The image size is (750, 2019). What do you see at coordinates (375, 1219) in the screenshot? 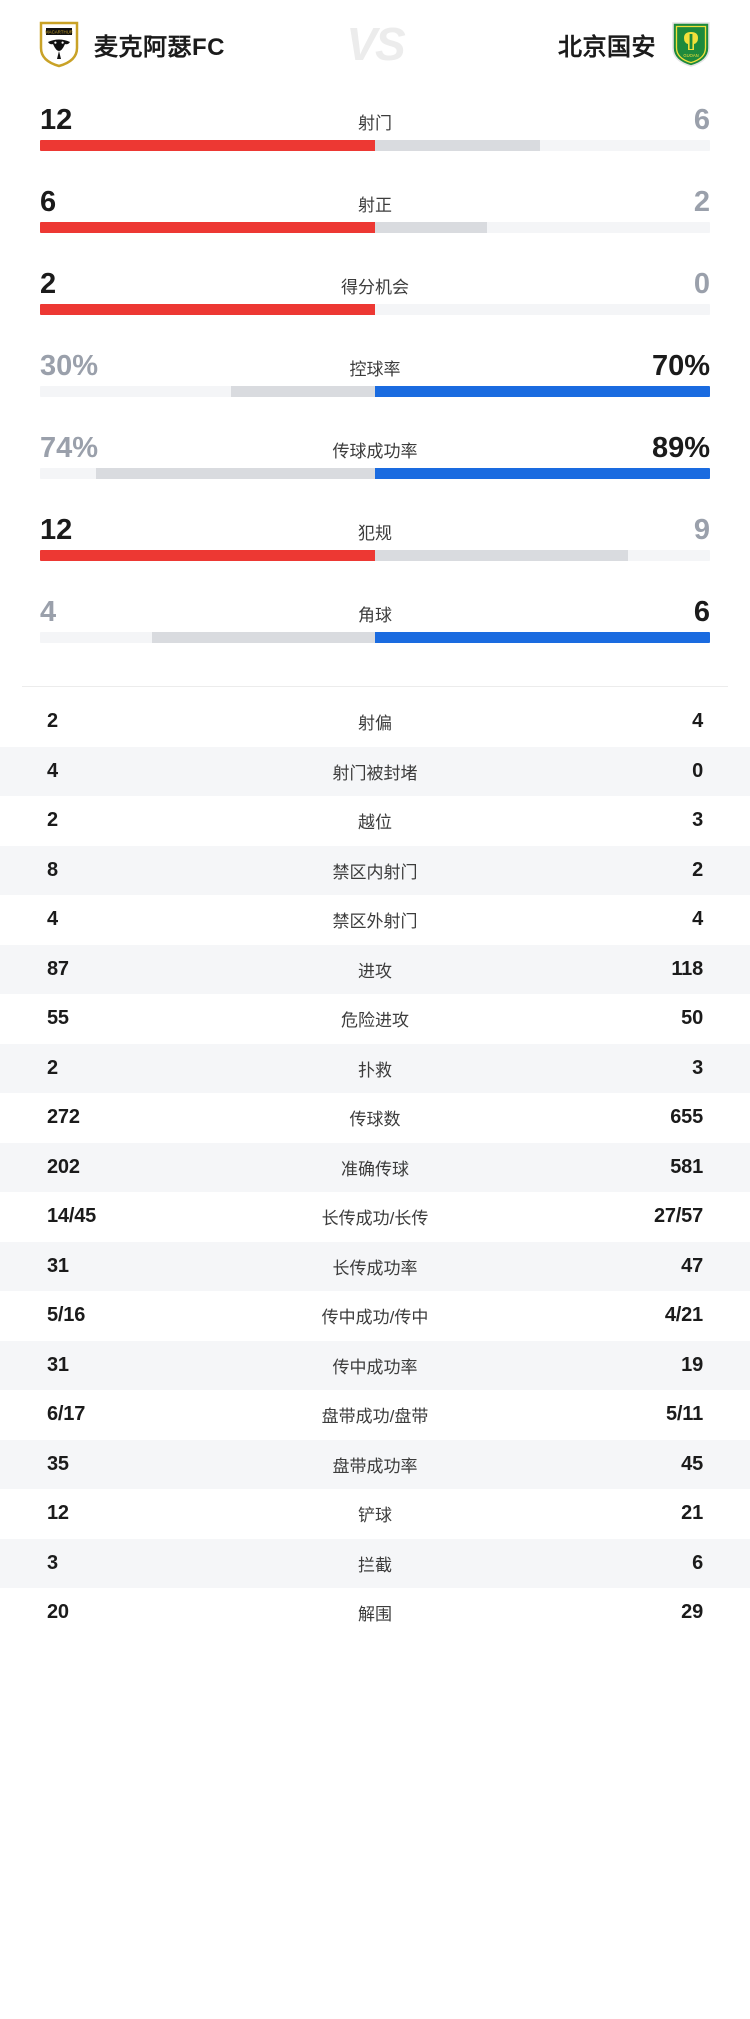
I see `stat-label: 长传成功/长传` at bounding box center [375, 1219].